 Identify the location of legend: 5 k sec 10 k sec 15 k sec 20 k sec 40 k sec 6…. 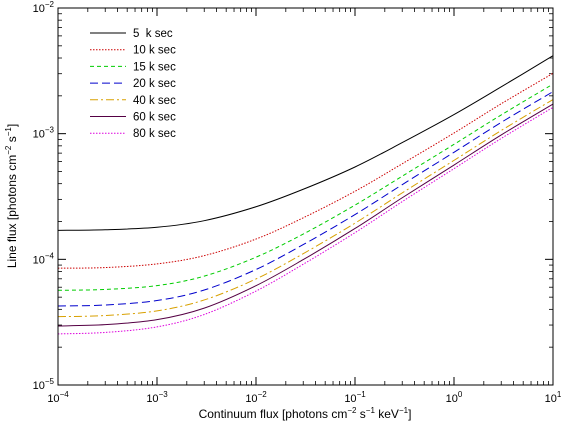
(133, 84).